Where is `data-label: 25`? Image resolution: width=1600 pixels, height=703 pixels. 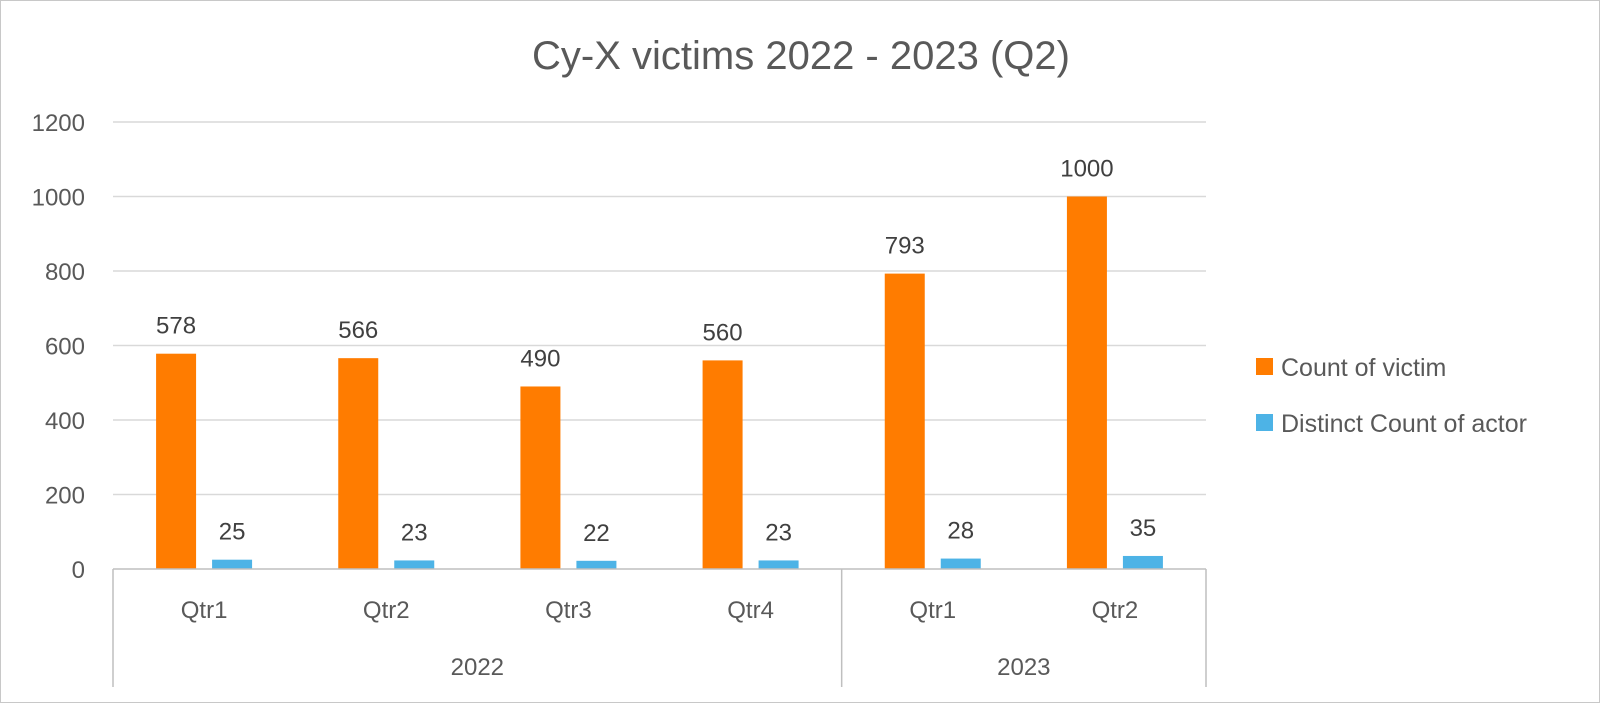 data-label: 25 is located at coordinates (232, 532).